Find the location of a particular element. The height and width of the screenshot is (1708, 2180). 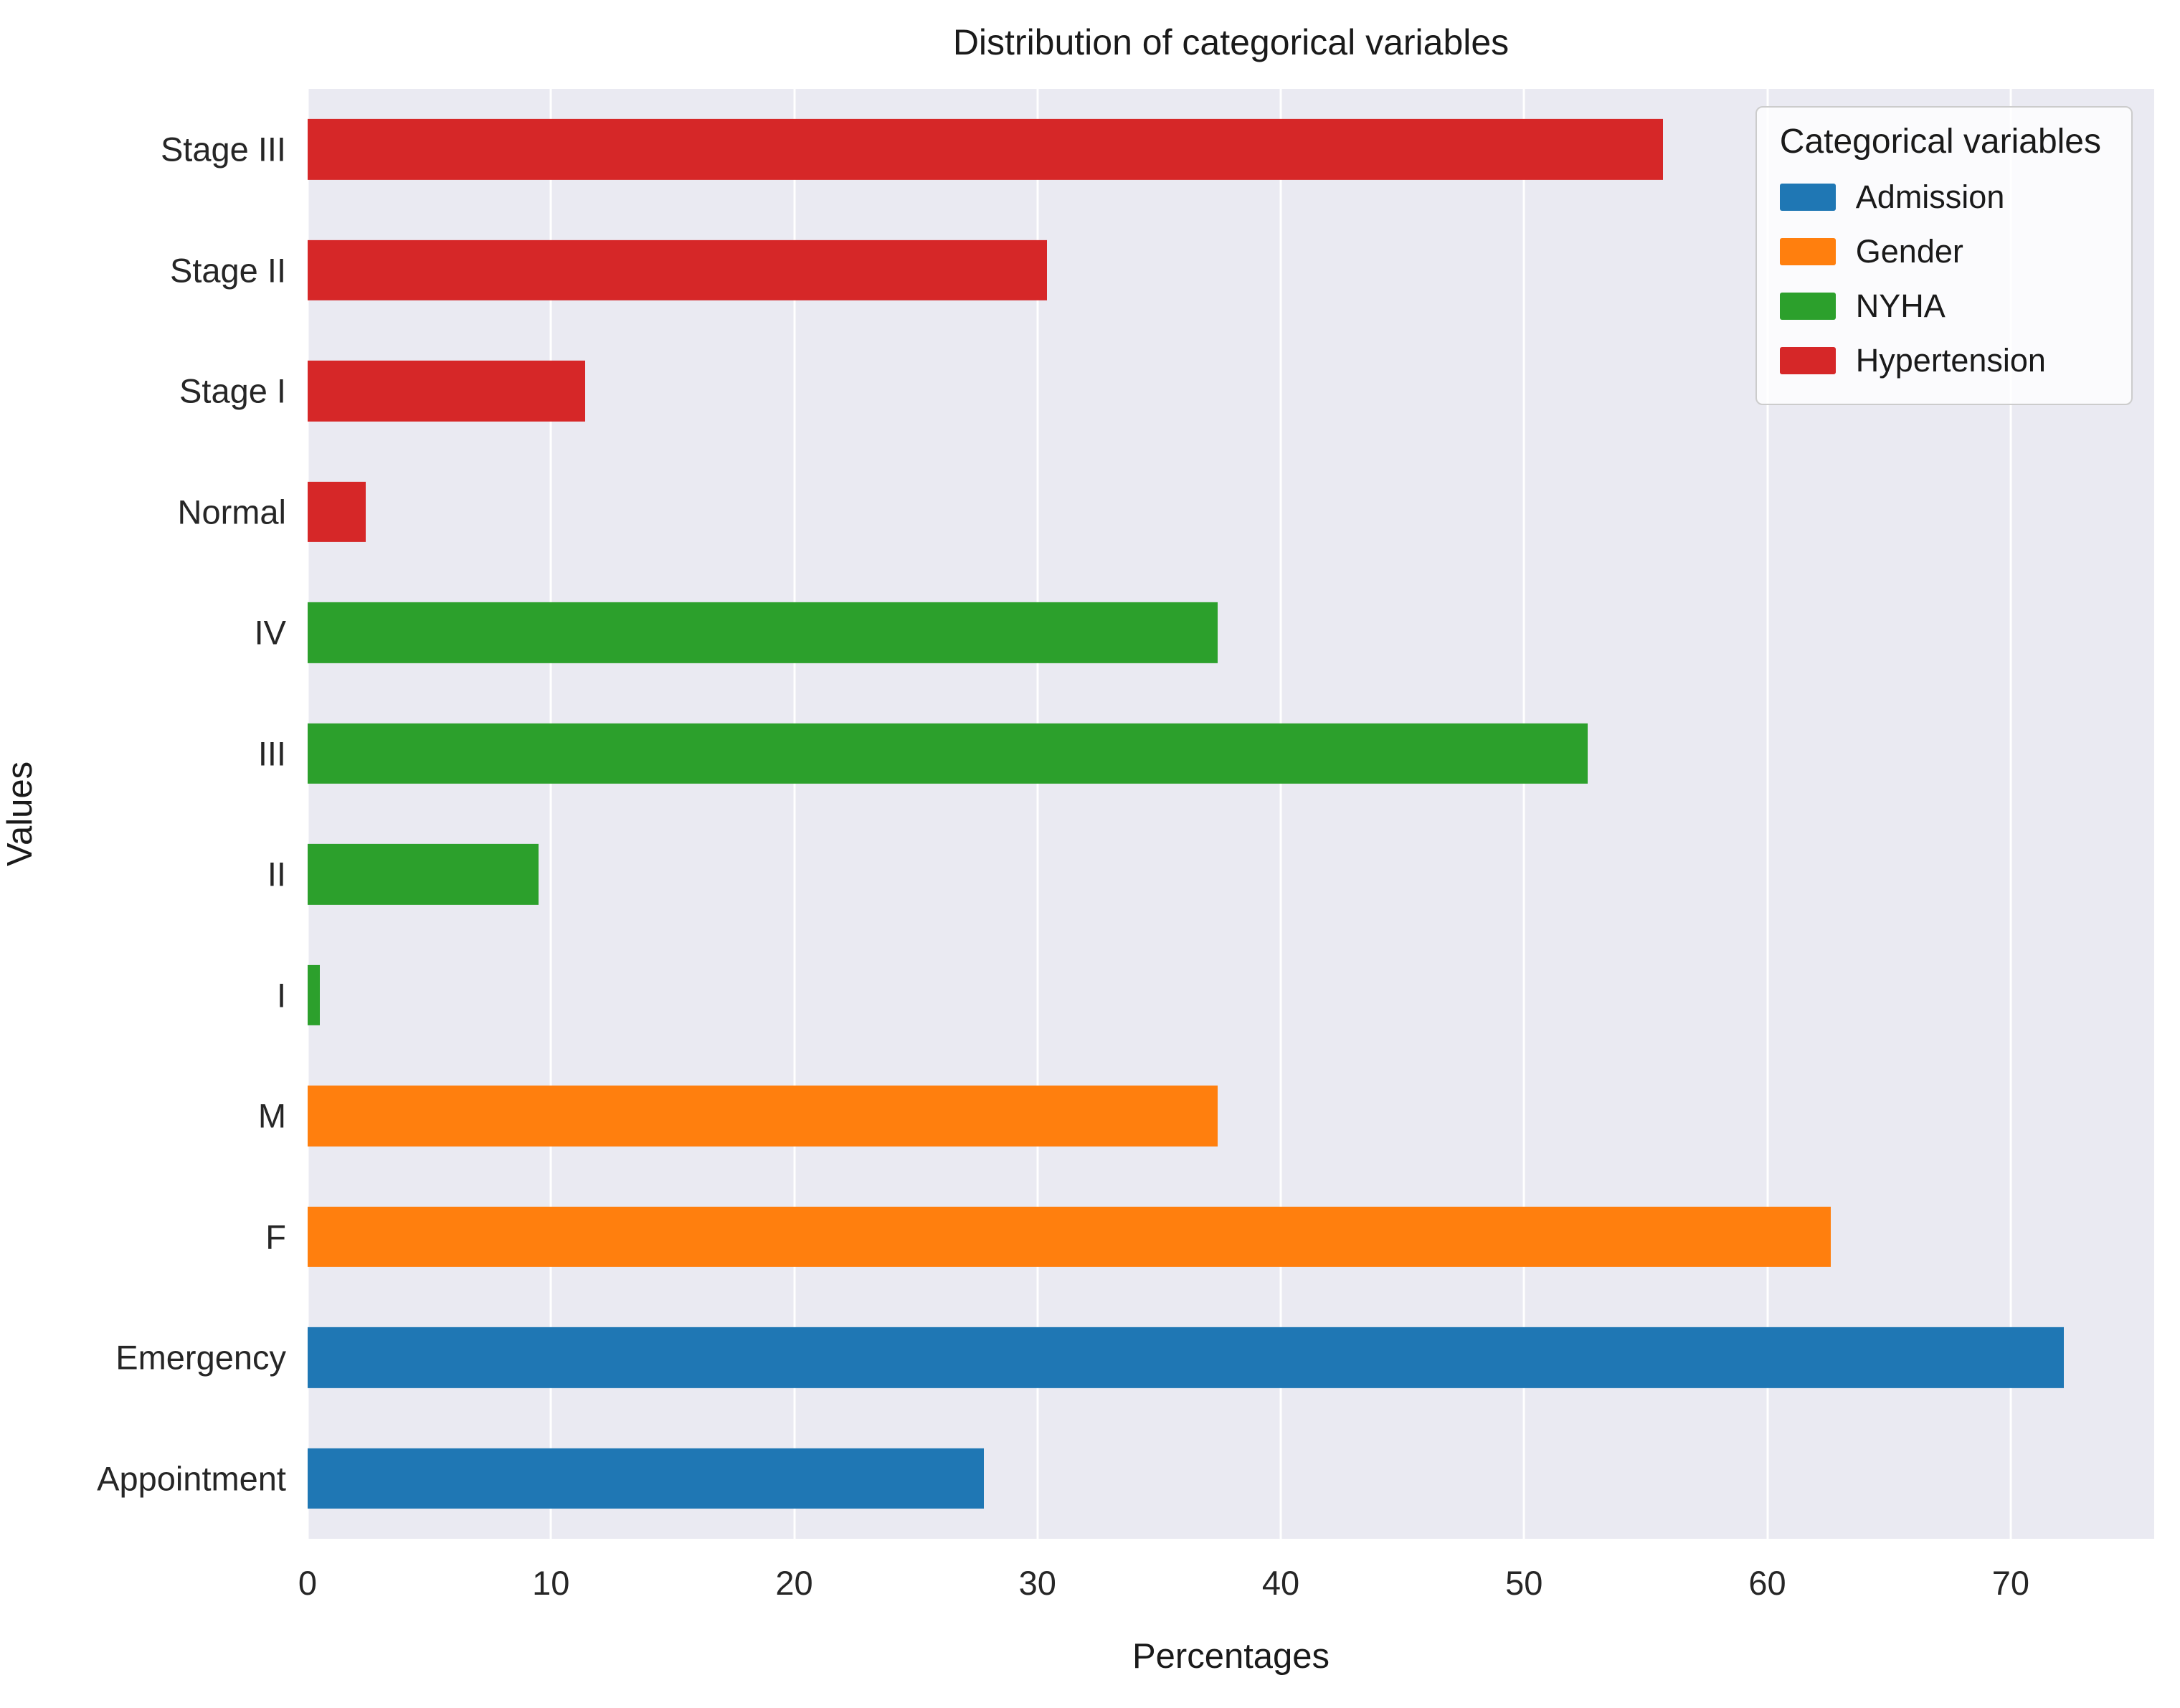

x-tick-label: 70 is located at coordinates (2010, 1583).